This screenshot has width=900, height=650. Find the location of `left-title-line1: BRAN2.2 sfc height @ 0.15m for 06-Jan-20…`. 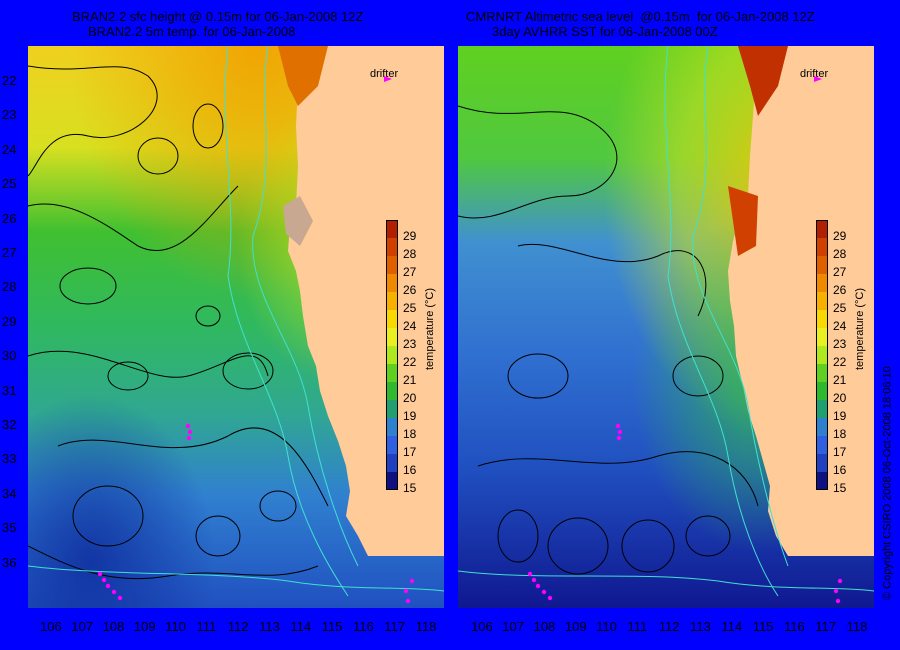

left-title-line1: BRAN2.2 sfc height @ 0.15m for 06-Jan-20… is located at coordinates (218, 16).